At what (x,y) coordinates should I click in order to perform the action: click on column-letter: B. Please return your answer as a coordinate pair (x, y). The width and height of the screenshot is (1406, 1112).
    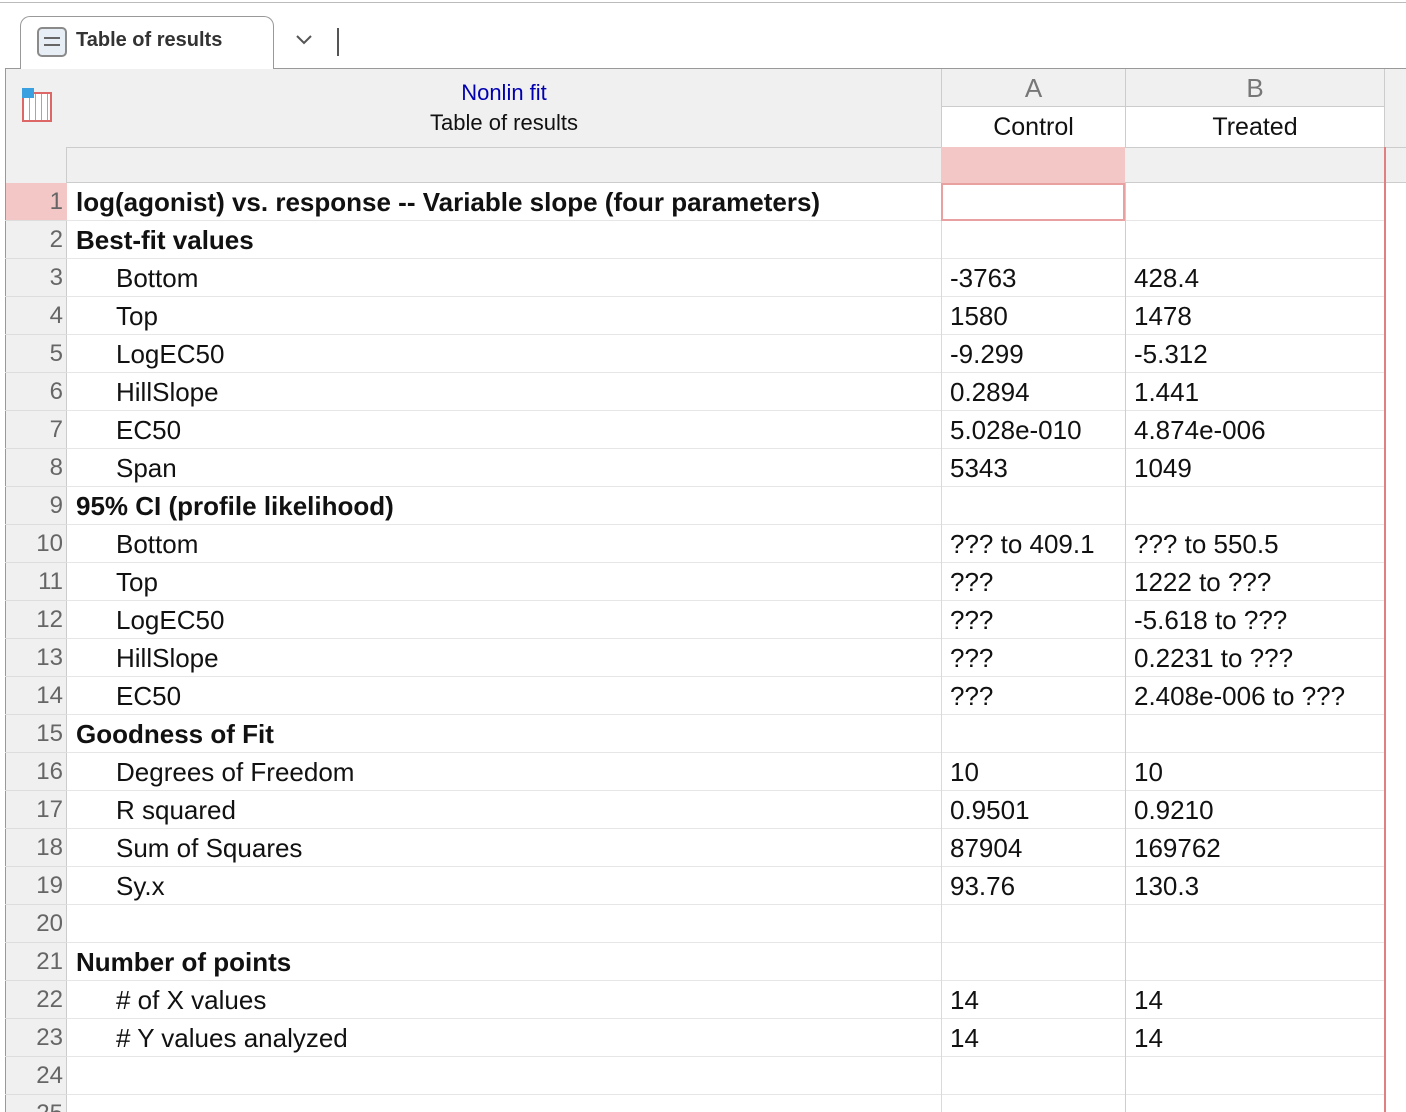
    Looking at the image, I should click on (1254, 88).